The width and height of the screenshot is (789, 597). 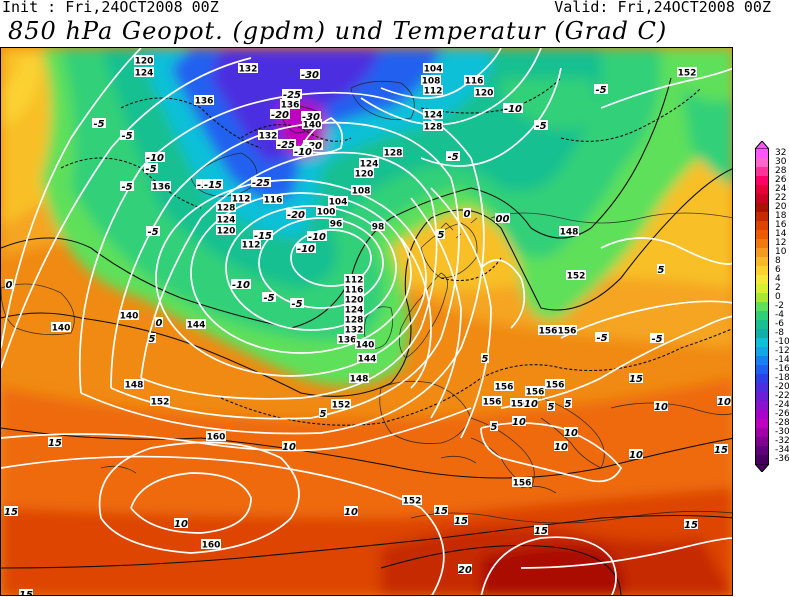 What do you see at coordinates (364, 175) in the screenshot?
I see `svg-text: 120` at bounding box center [364, 175].